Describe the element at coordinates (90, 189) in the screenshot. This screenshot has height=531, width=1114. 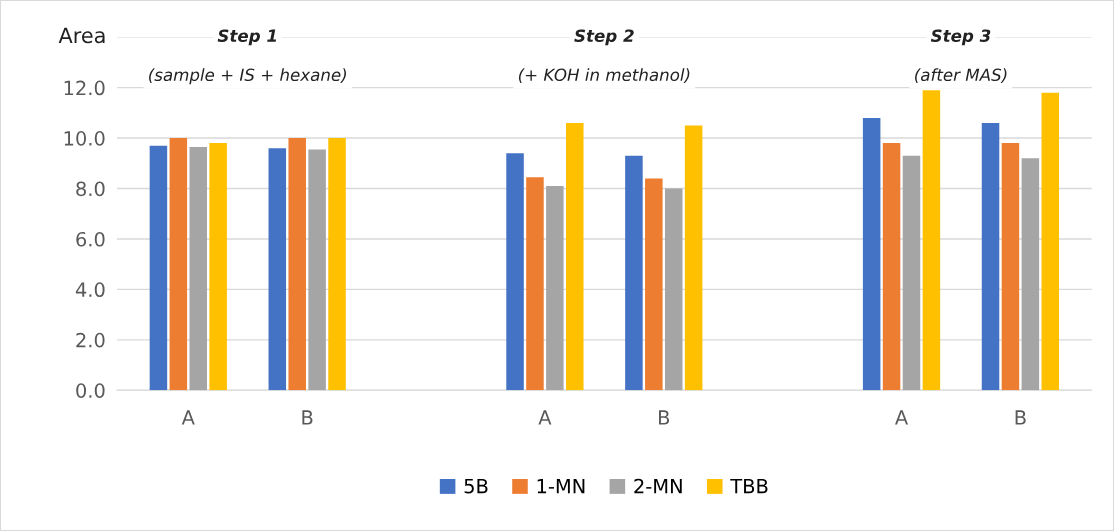
I see `y-tick-label: 8.0` at that location.